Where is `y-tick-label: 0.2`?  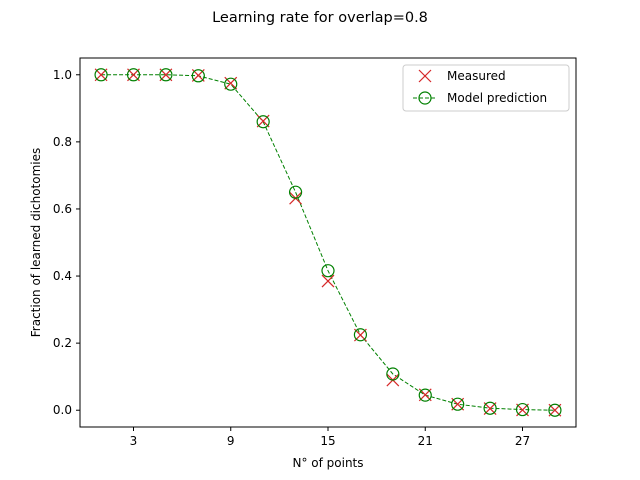
y-tick-label: 0.2 is located at coordinates (62, 343).